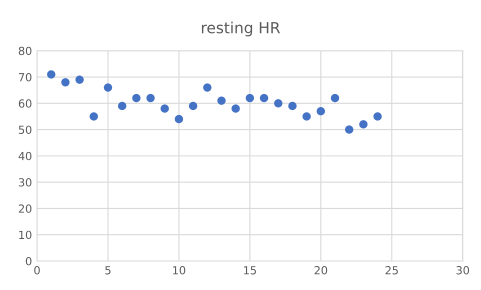 This screenshot has width=481, height=290. Describe the element at coordinates (25, 182) in the screenshot. I see `y-tick-label: 30` at that location.